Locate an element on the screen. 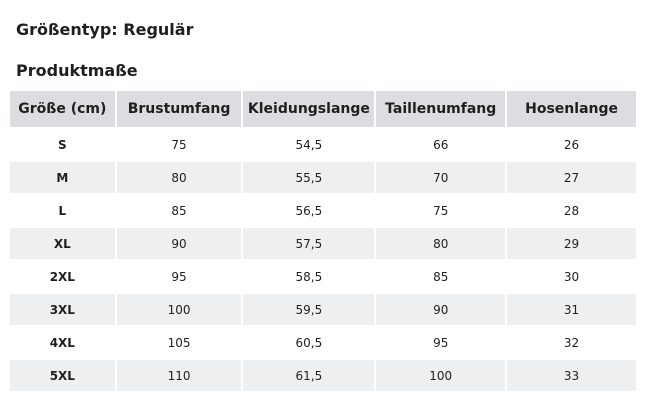 The height and width of the screenshot is (410, 650). pants-length-cell: 31 is located at coordinates (571, 309).